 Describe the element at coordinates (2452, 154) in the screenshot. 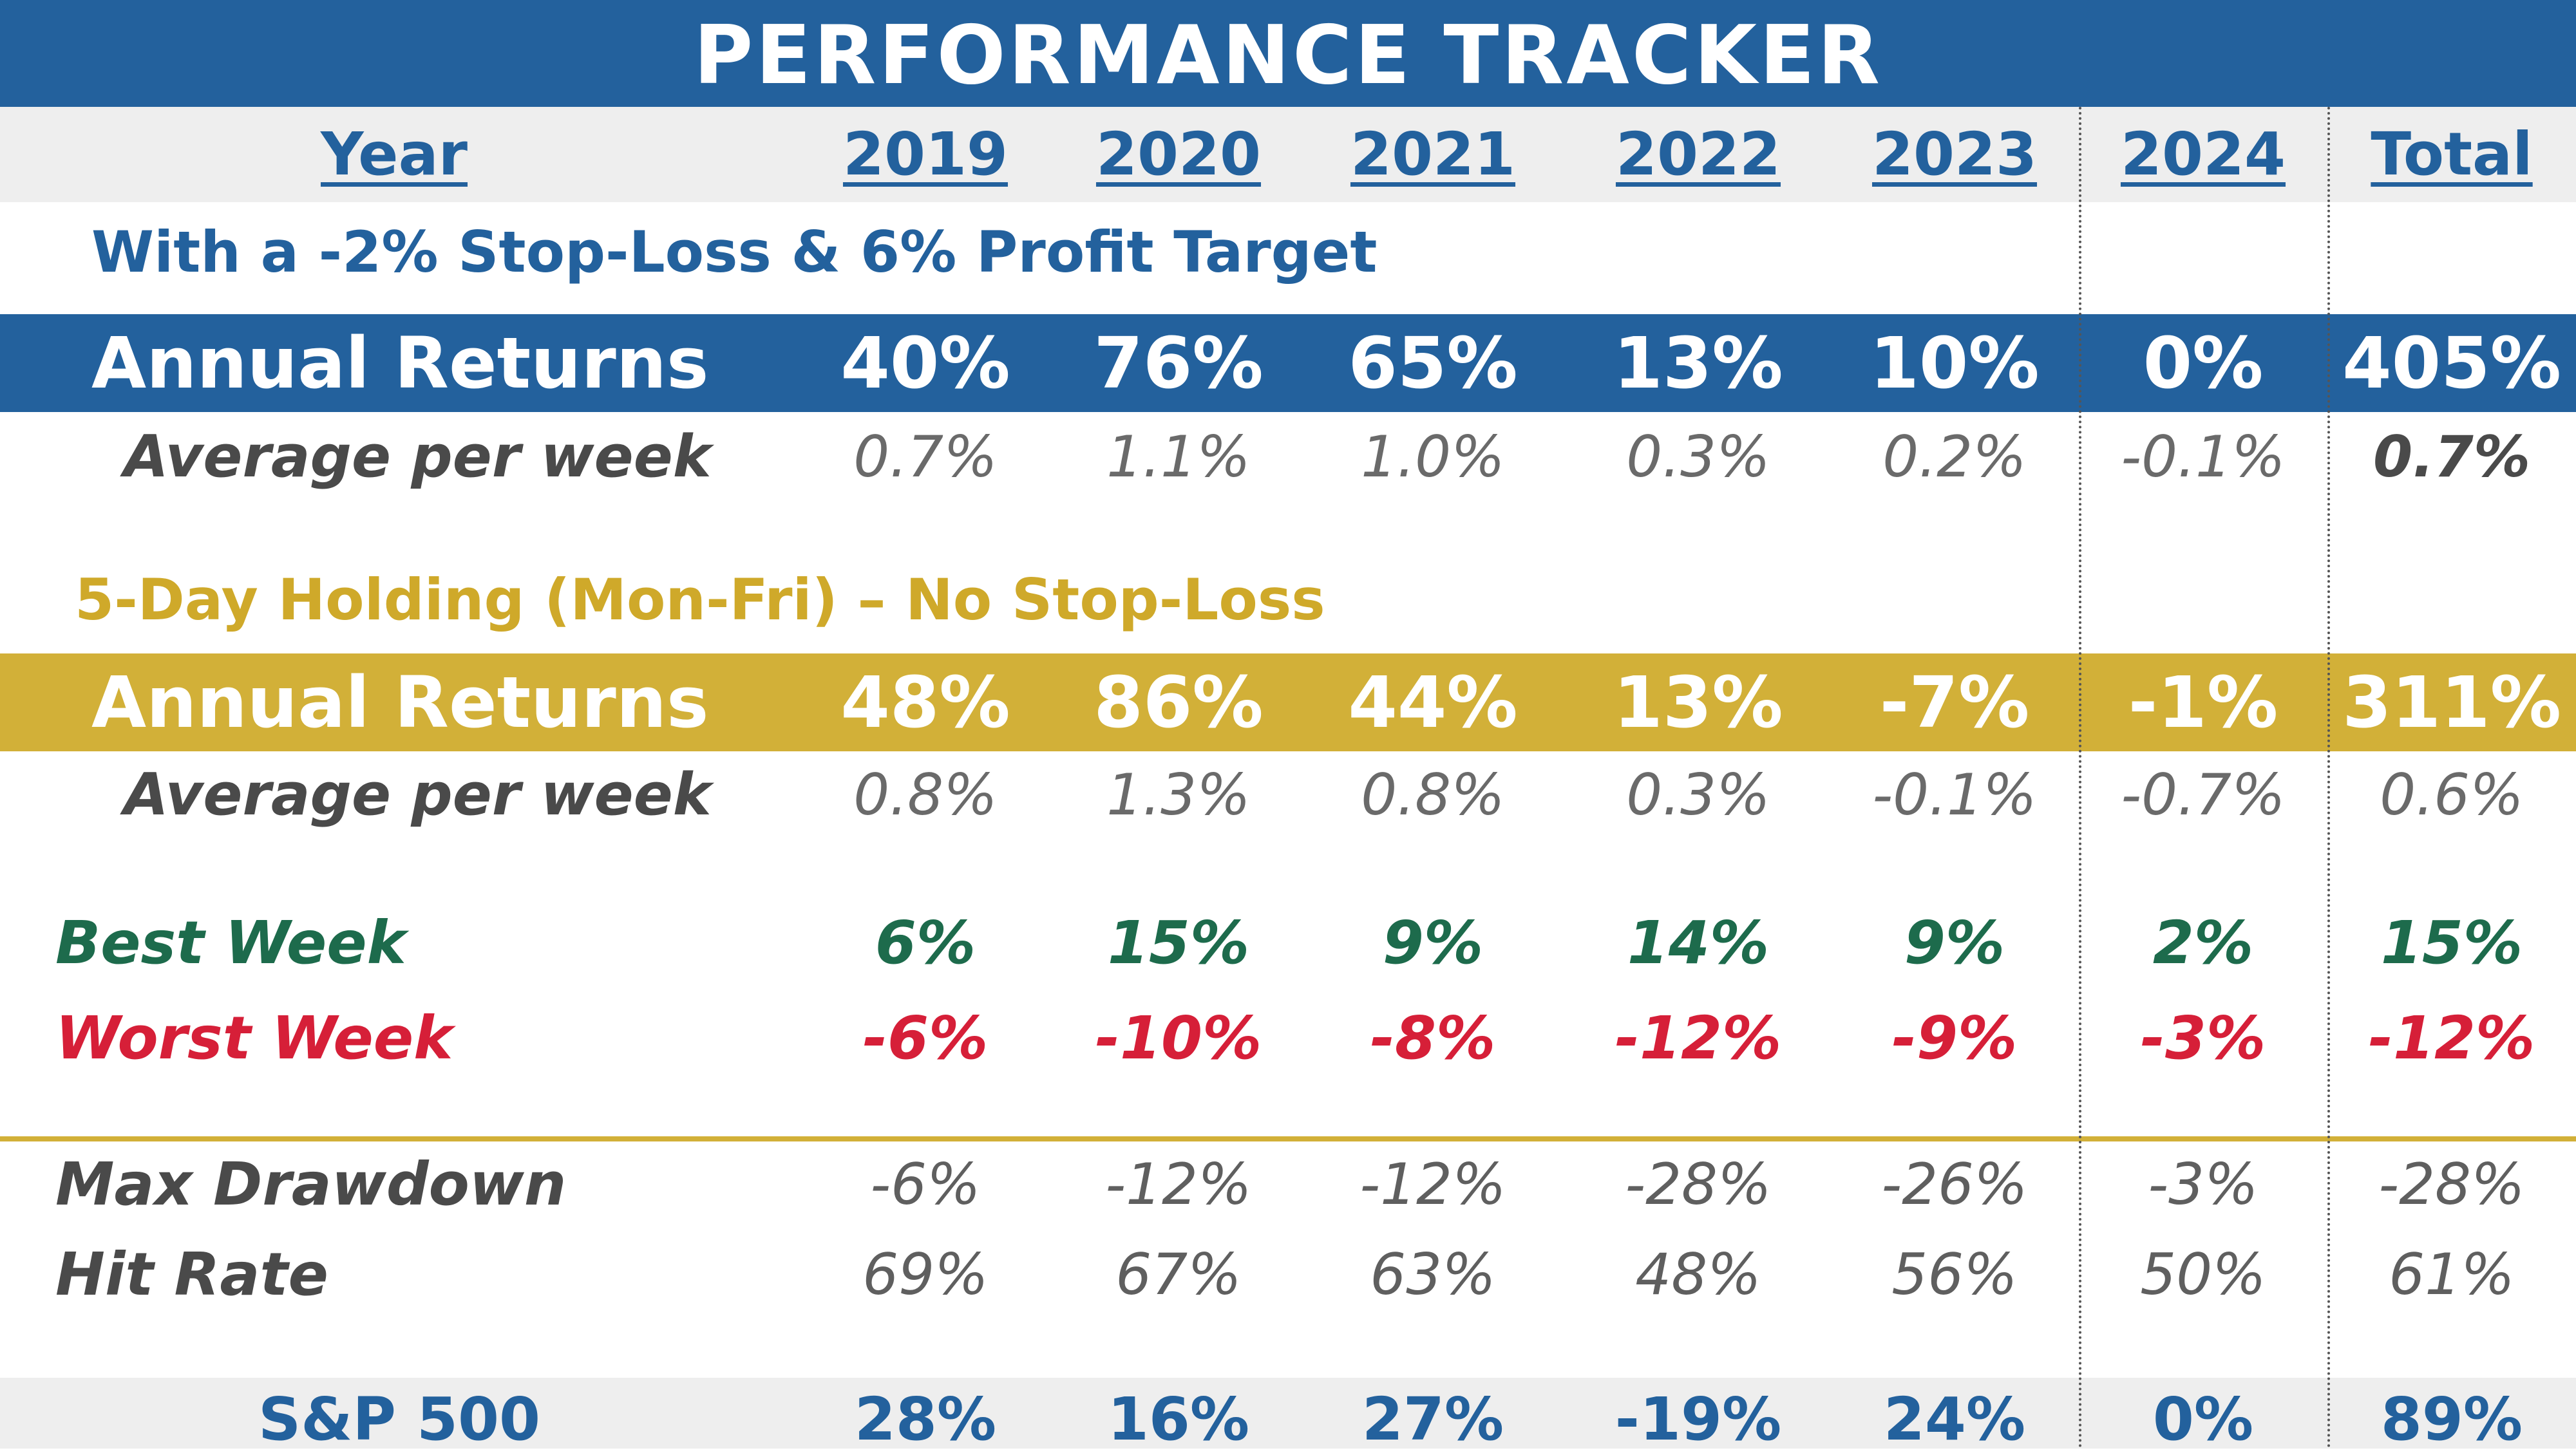

I see `header-cell-total: Total` at that location.